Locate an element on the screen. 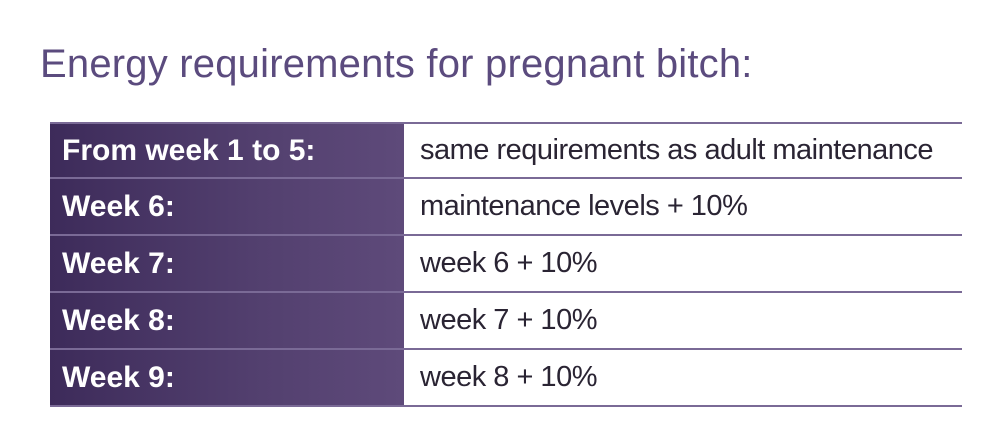 The width and height of the screenshot is (1000, 443). table-row: Week 7: week 6 + 10% is located at coordinates (506, 264).